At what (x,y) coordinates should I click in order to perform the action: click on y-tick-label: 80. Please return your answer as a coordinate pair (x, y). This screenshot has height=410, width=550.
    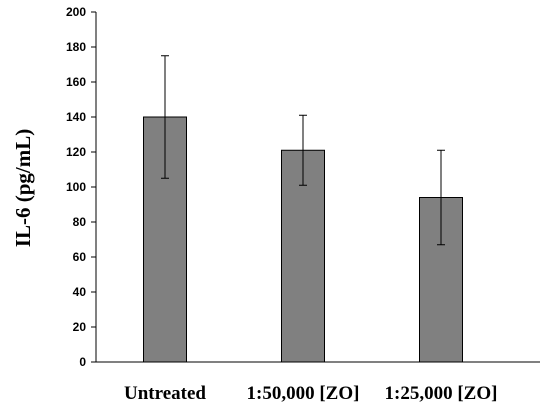
    Looking at the image, I should click on (80, 222).